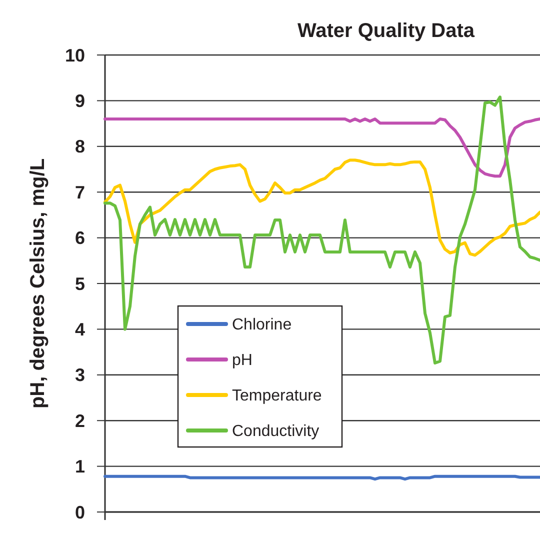  Describe the element at coordinates (38, 283) in the screenshot. I see `y-axis-title: pH, degrees Celsius, mg/L` at that location.